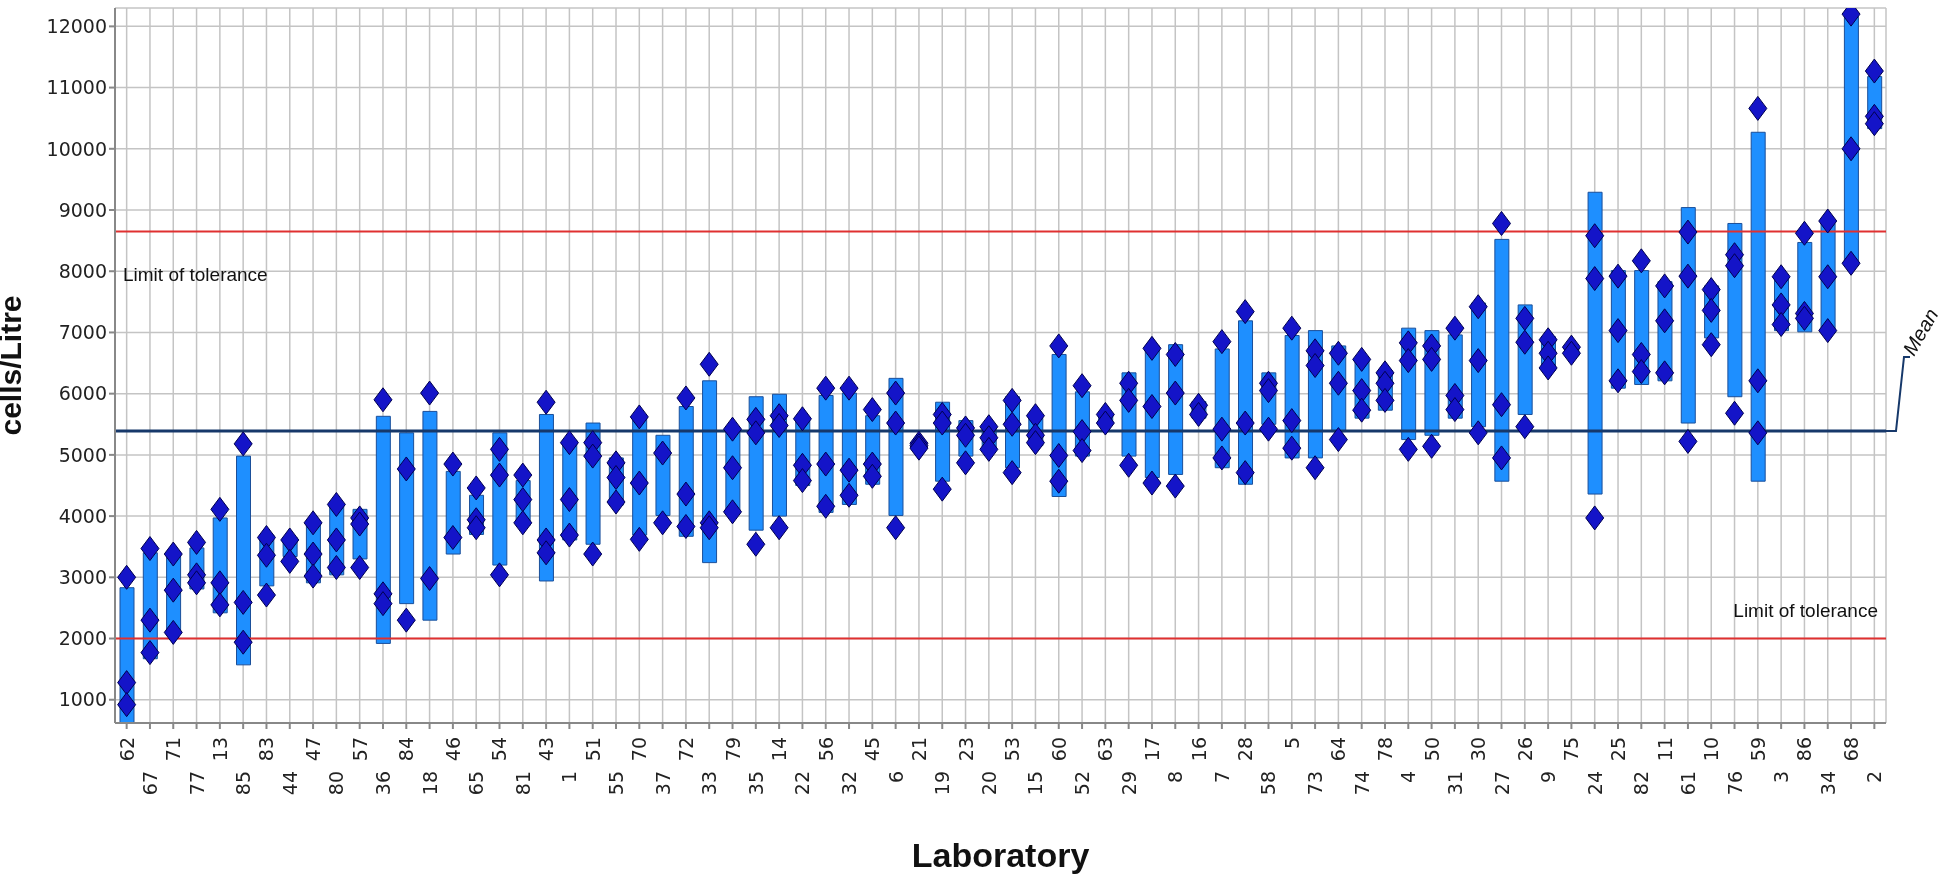  I want to click on x-tick-label: 55, so click(616, 783).